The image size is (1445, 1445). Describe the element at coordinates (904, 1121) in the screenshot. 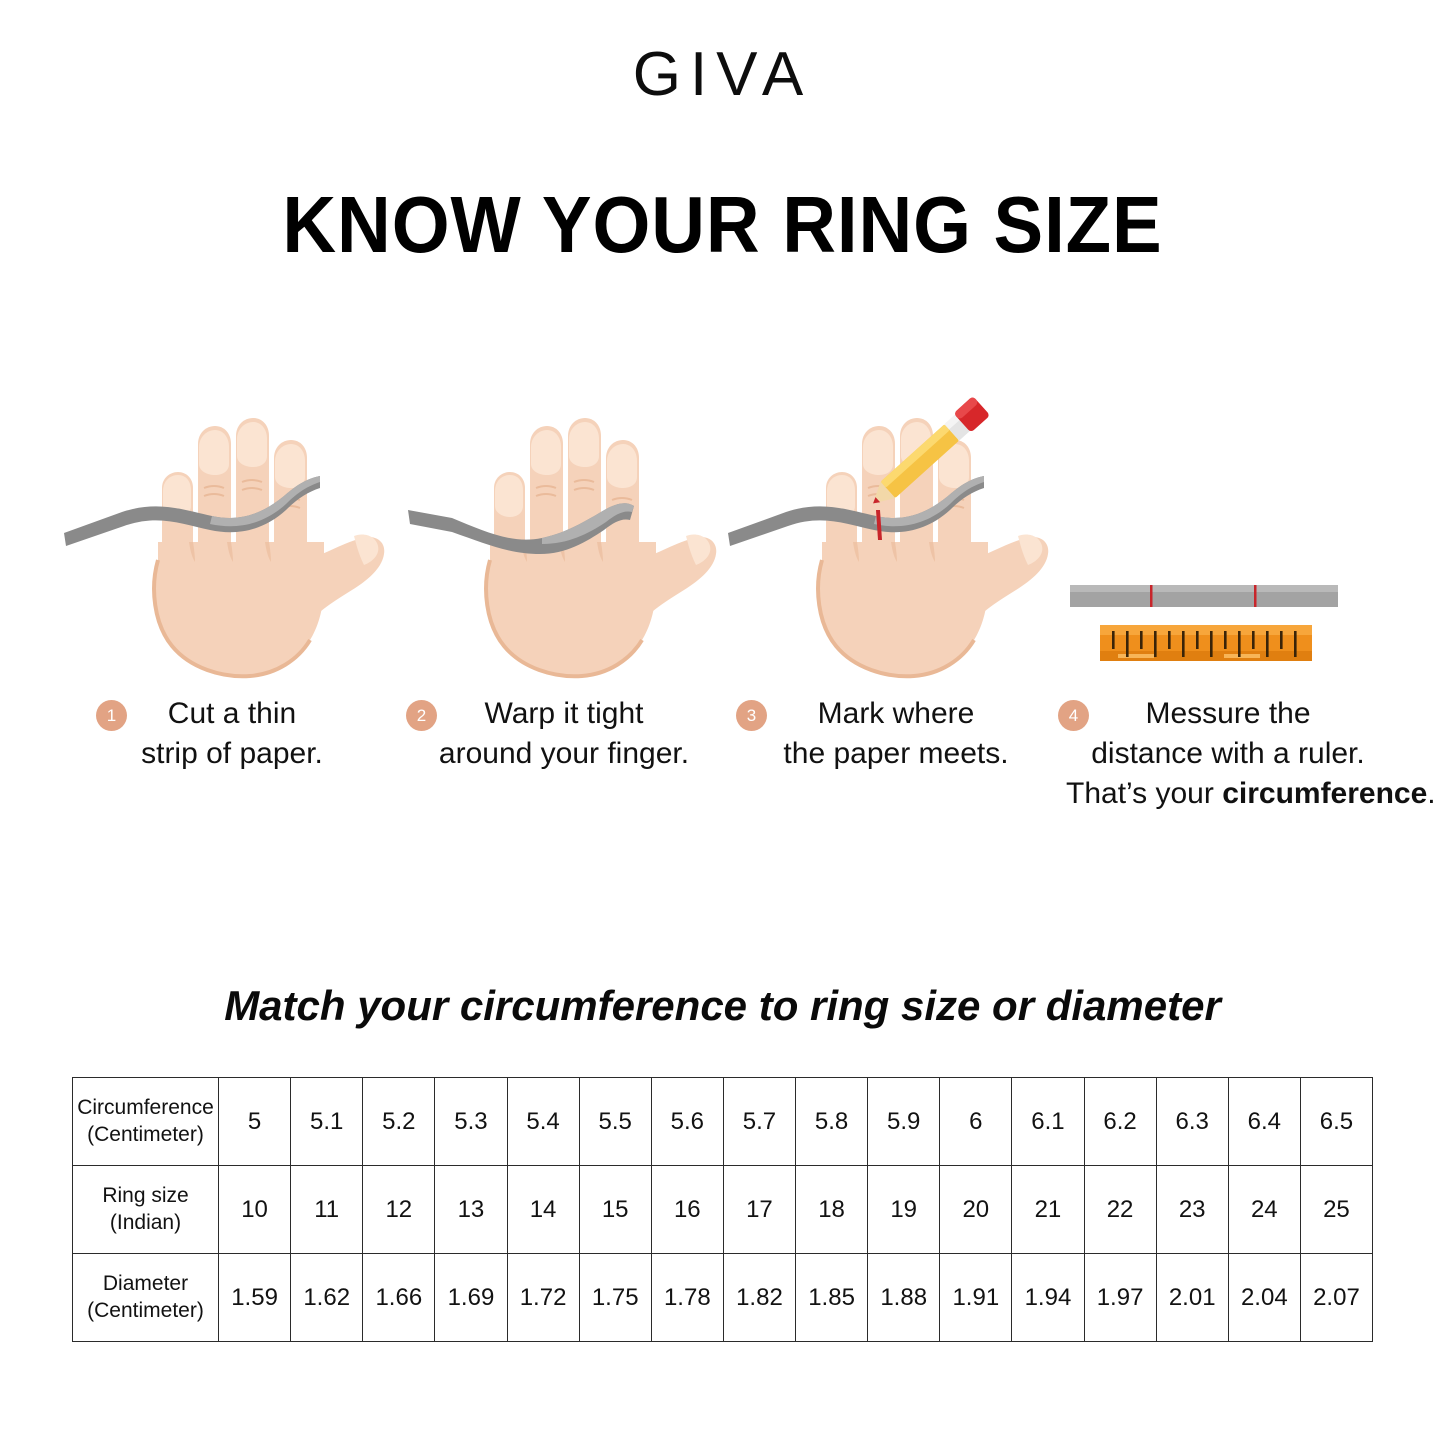

I see `cell-circumference-9: 5.9` at that location.